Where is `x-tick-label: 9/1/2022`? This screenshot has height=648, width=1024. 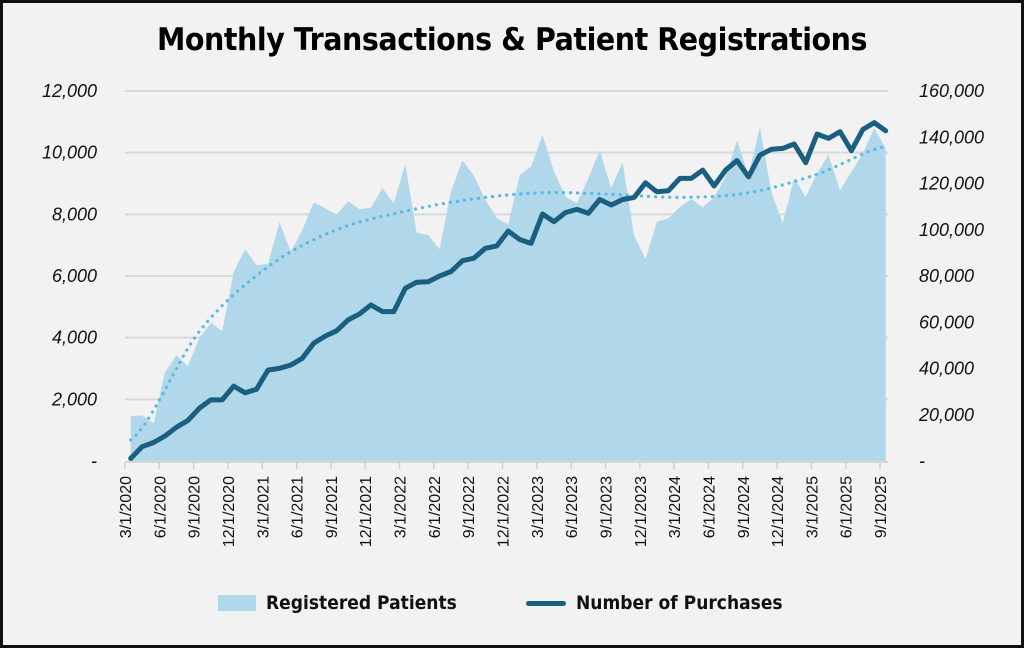
x-tick-label: 9/1/2022 is located at coordinates (469, 507).